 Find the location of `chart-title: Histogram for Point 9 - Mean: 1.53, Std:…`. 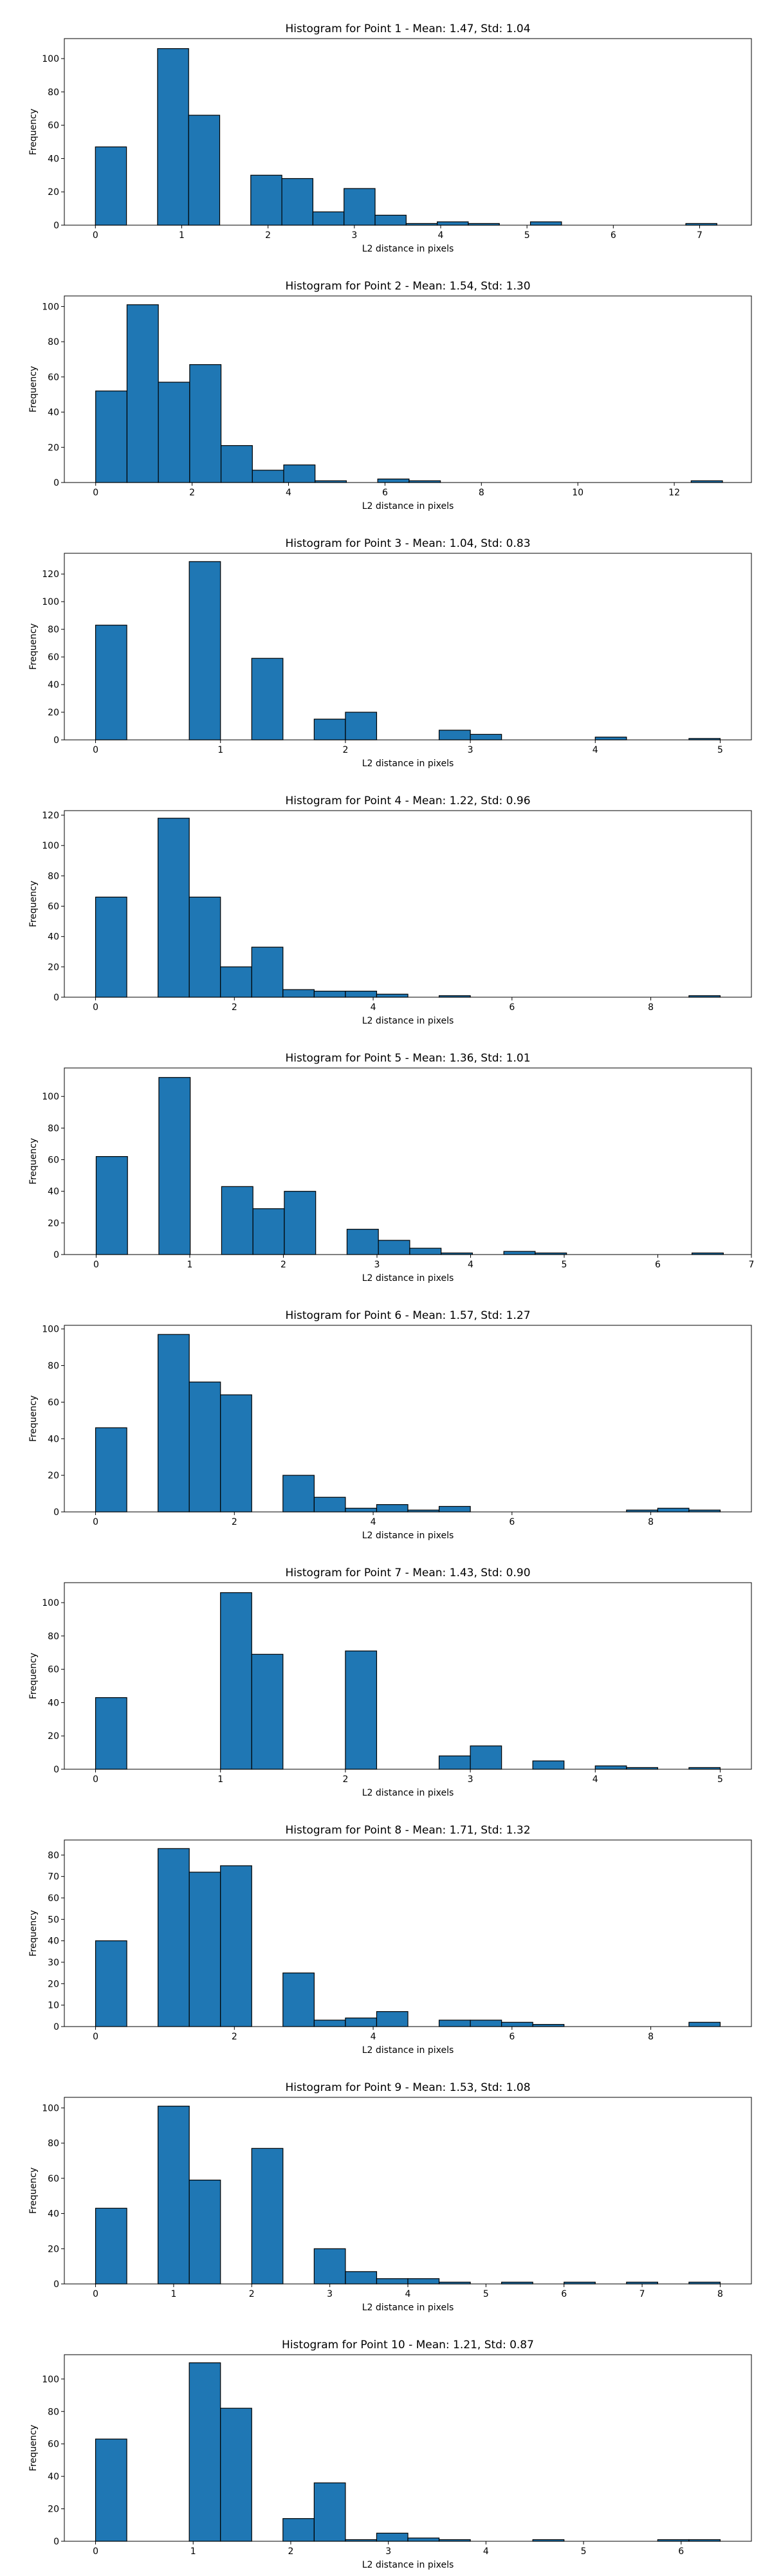

chart-title: Histogram for Point 9 - Mean: 1.53, Std:… is located at coordinates (407, 2087).